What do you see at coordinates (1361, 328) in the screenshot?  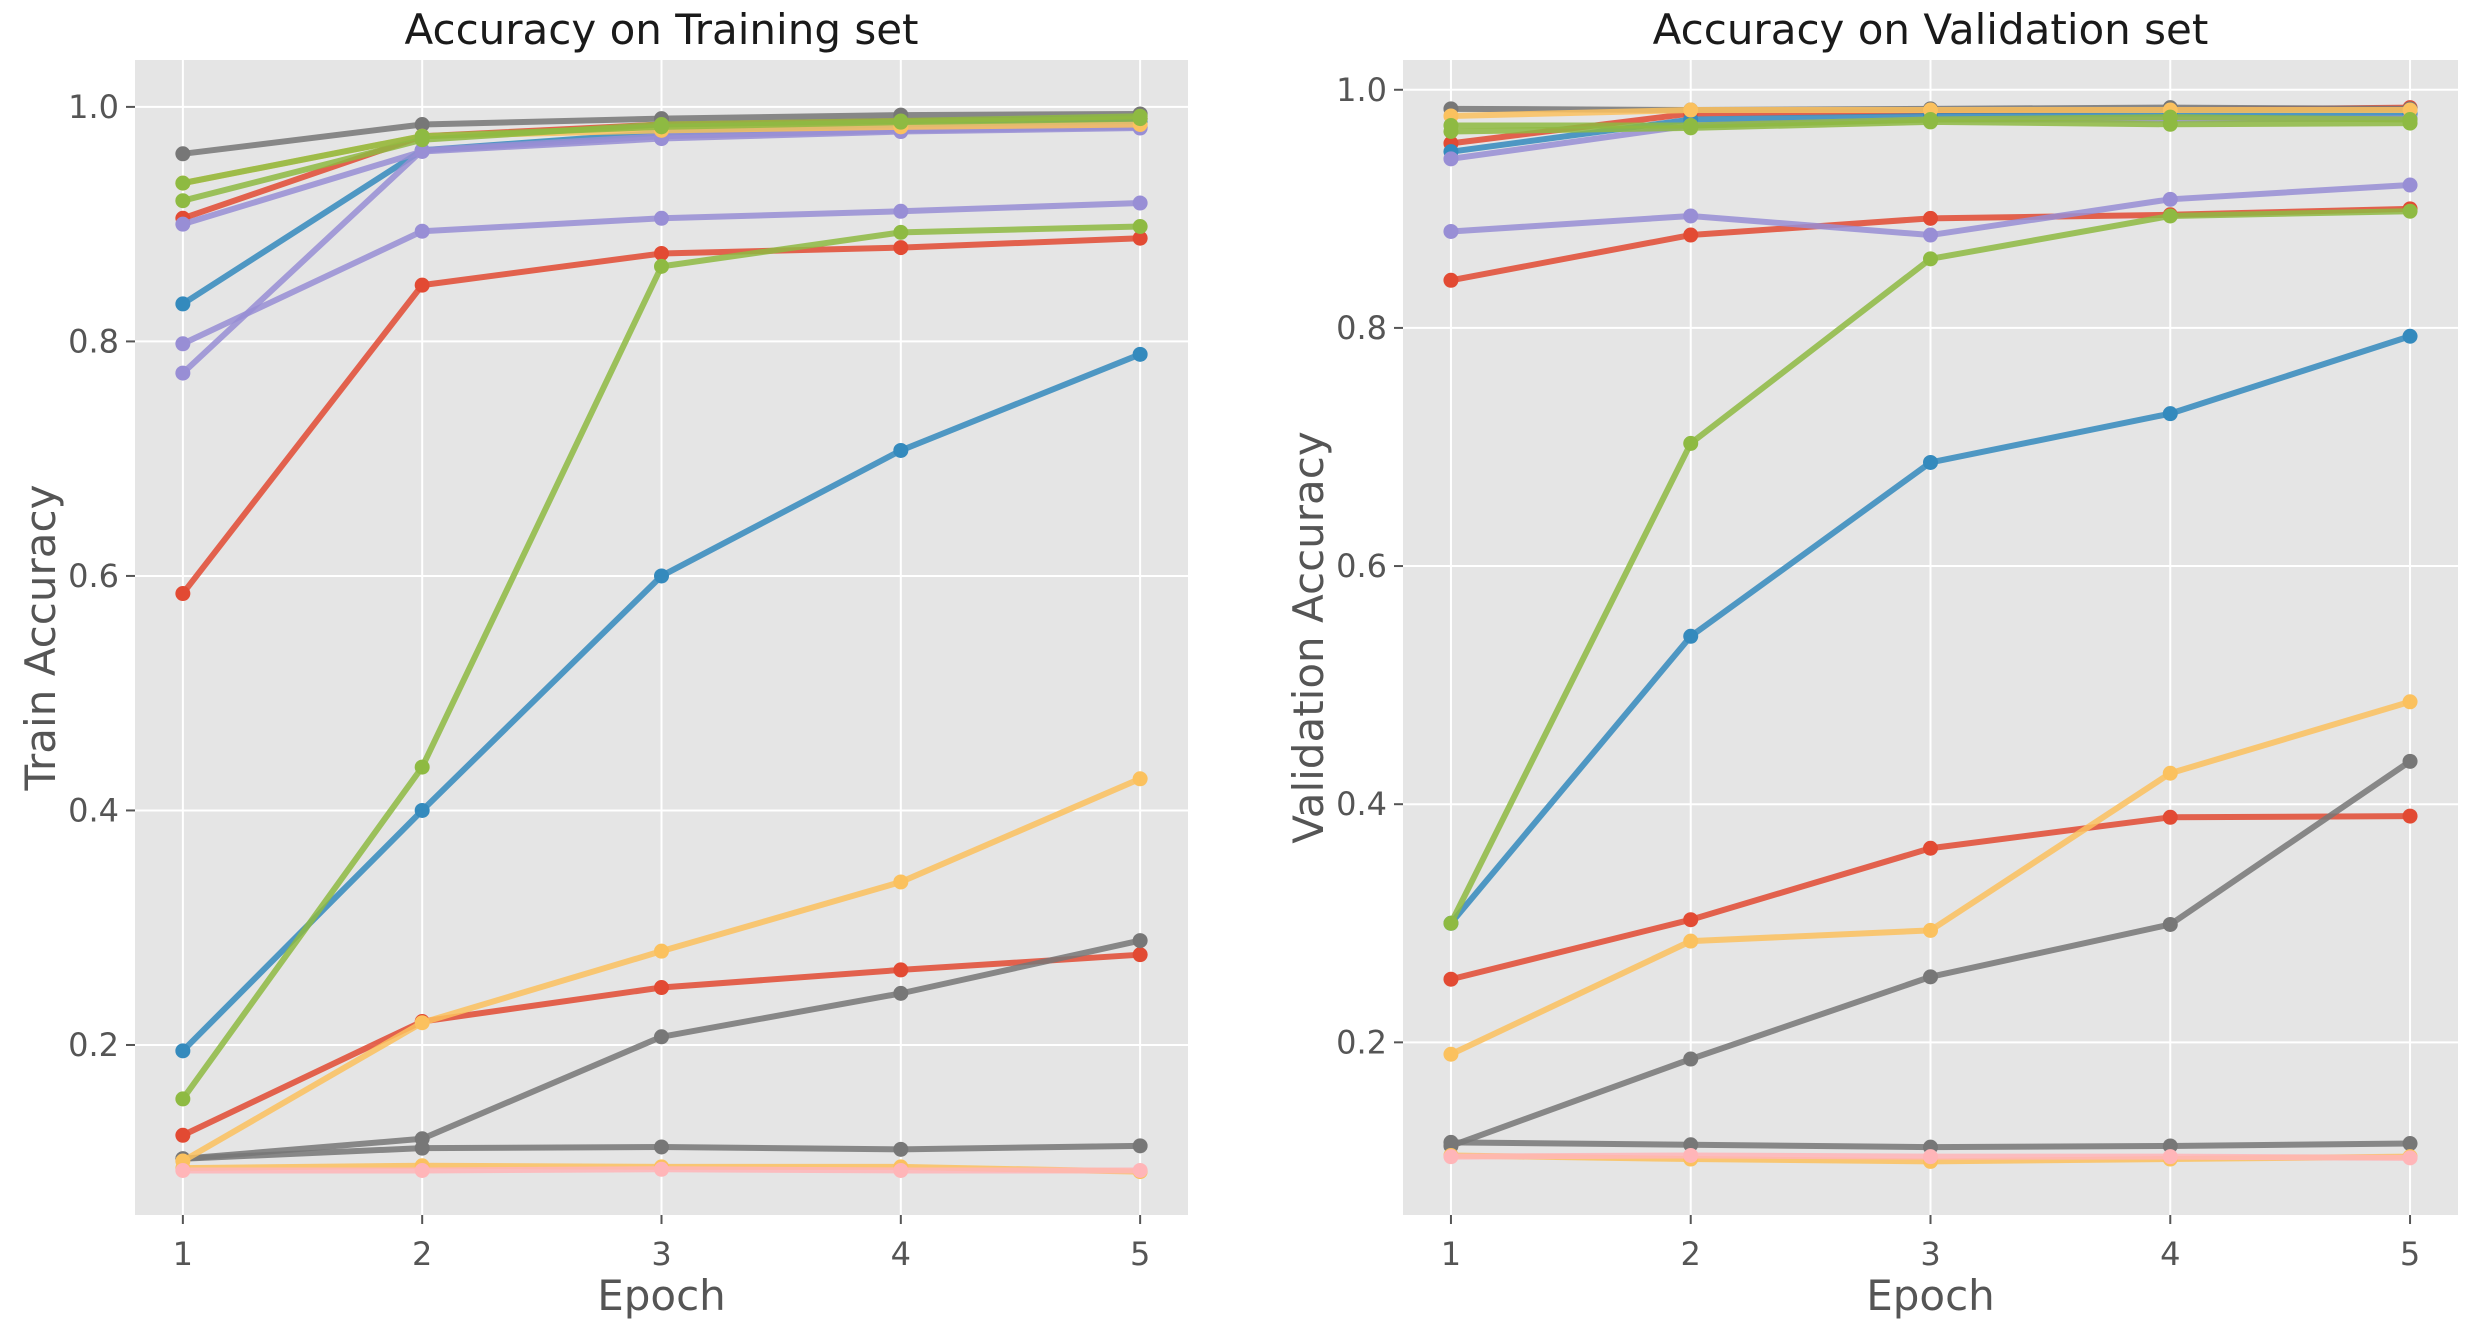 I see `y-tick-label: 0.8` at bounding box center [1361, 328].